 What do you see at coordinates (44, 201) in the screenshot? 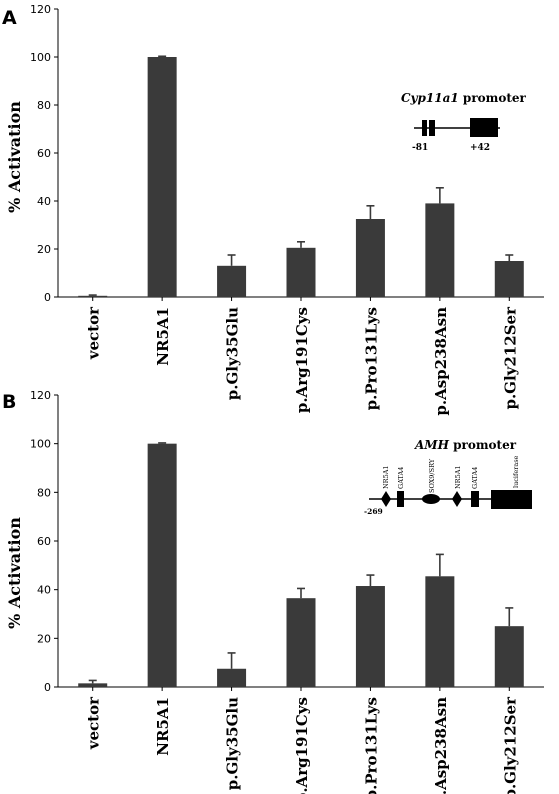
I see `panel-a-y-tick-label: 40` at bounding box center [44, 201].